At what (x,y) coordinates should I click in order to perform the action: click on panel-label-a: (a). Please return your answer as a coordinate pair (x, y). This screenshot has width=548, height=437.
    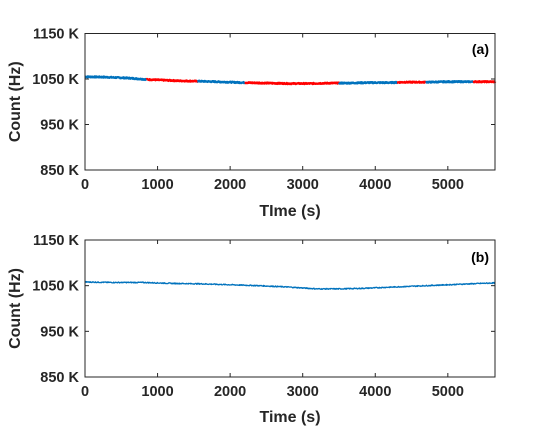
    Looking at the image, I should click on (480, 49).